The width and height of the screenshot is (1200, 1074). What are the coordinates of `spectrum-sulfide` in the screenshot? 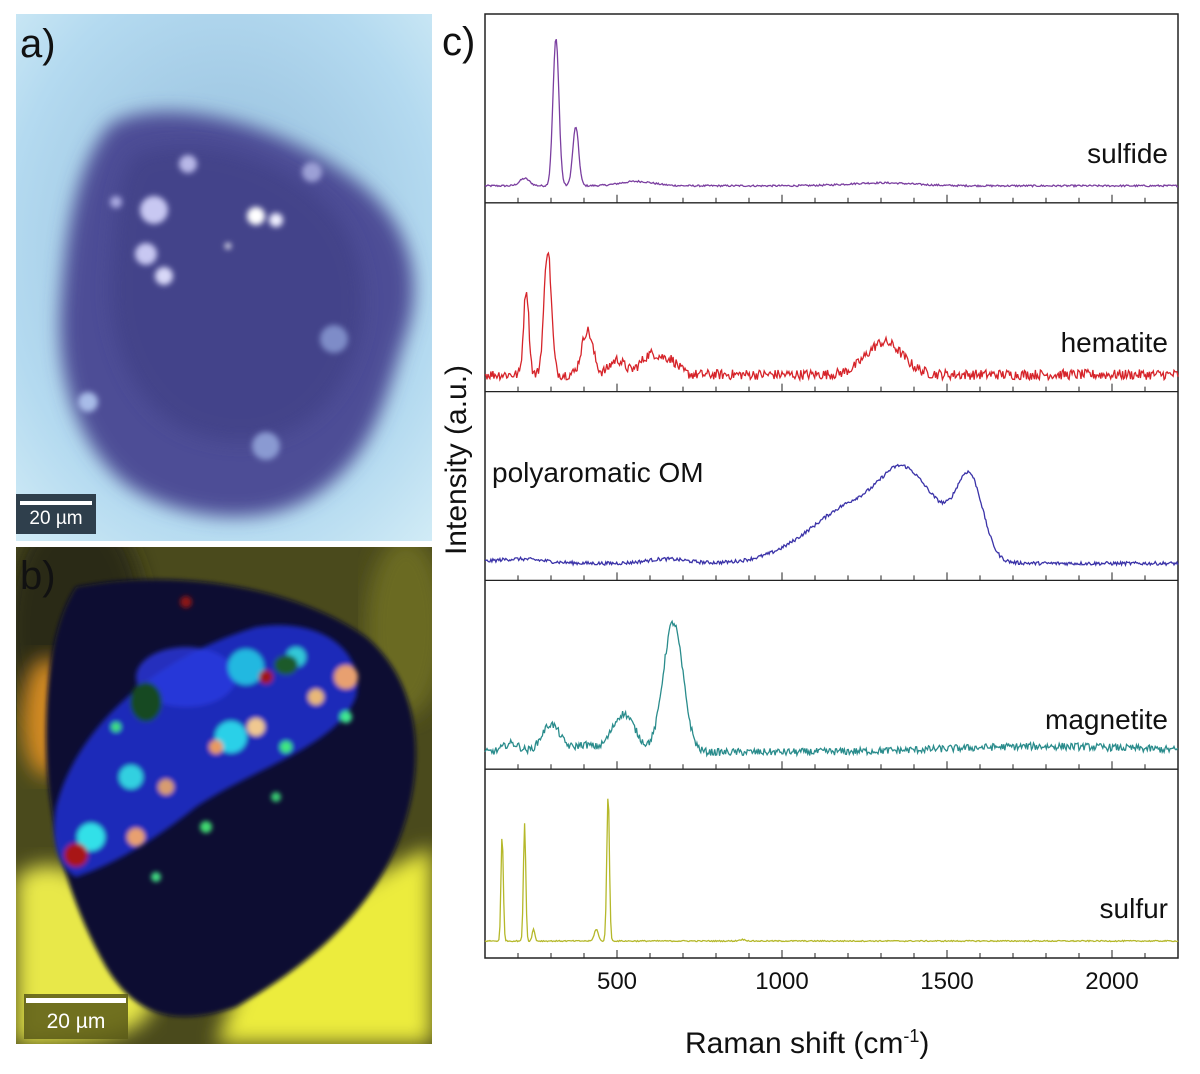 It's located at (831, 113).